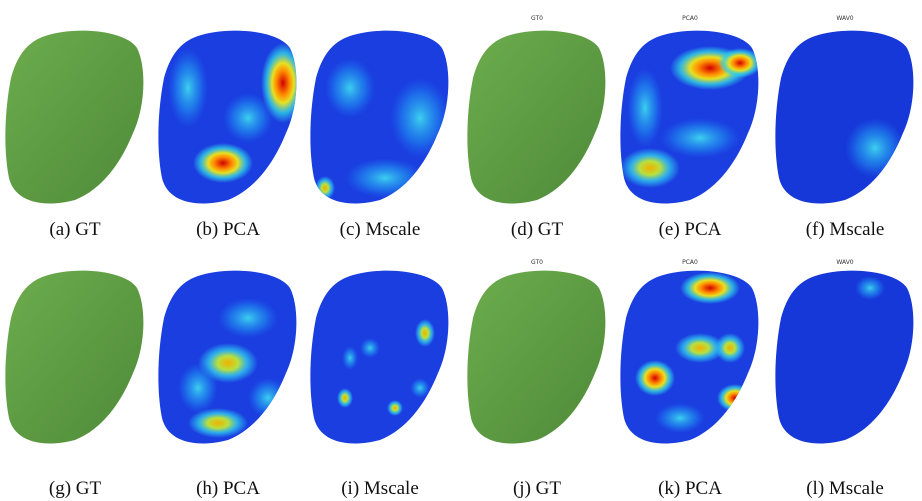  Describe the element at coordinates (845, 229) in the screenshot. I see `caption: (f) Mscale` at that location.